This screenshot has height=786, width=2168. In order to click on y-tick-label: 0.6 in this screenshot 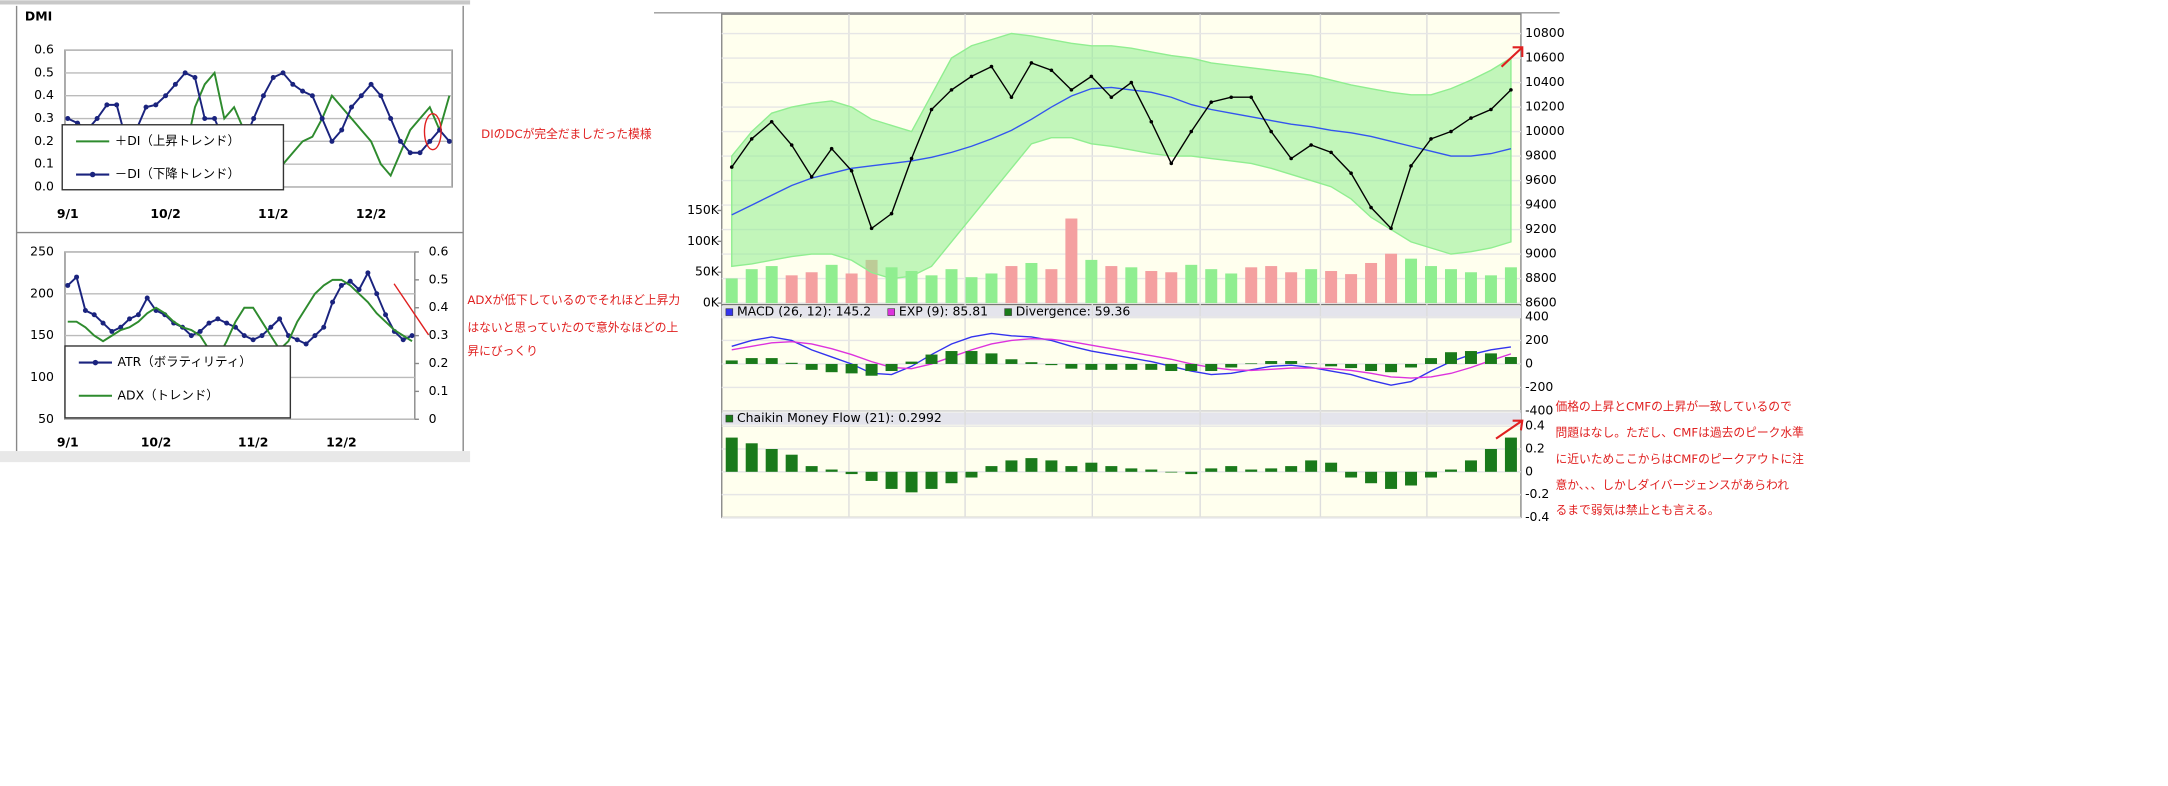, I will do `click(44, 49)`.